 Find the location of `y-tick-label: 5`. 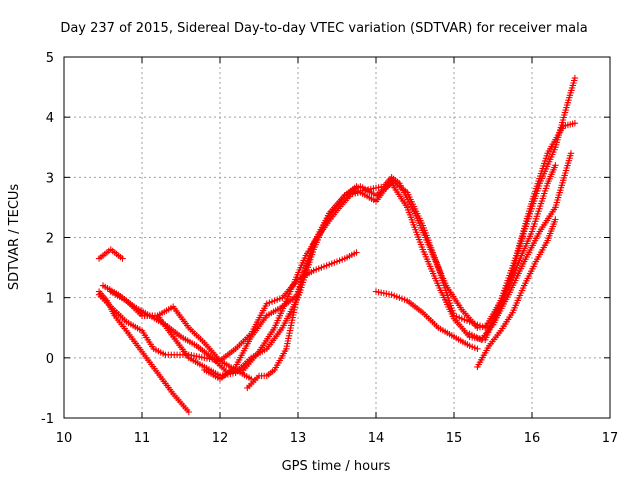

y-tick-label: 5 is located at coordinates (50, 58).